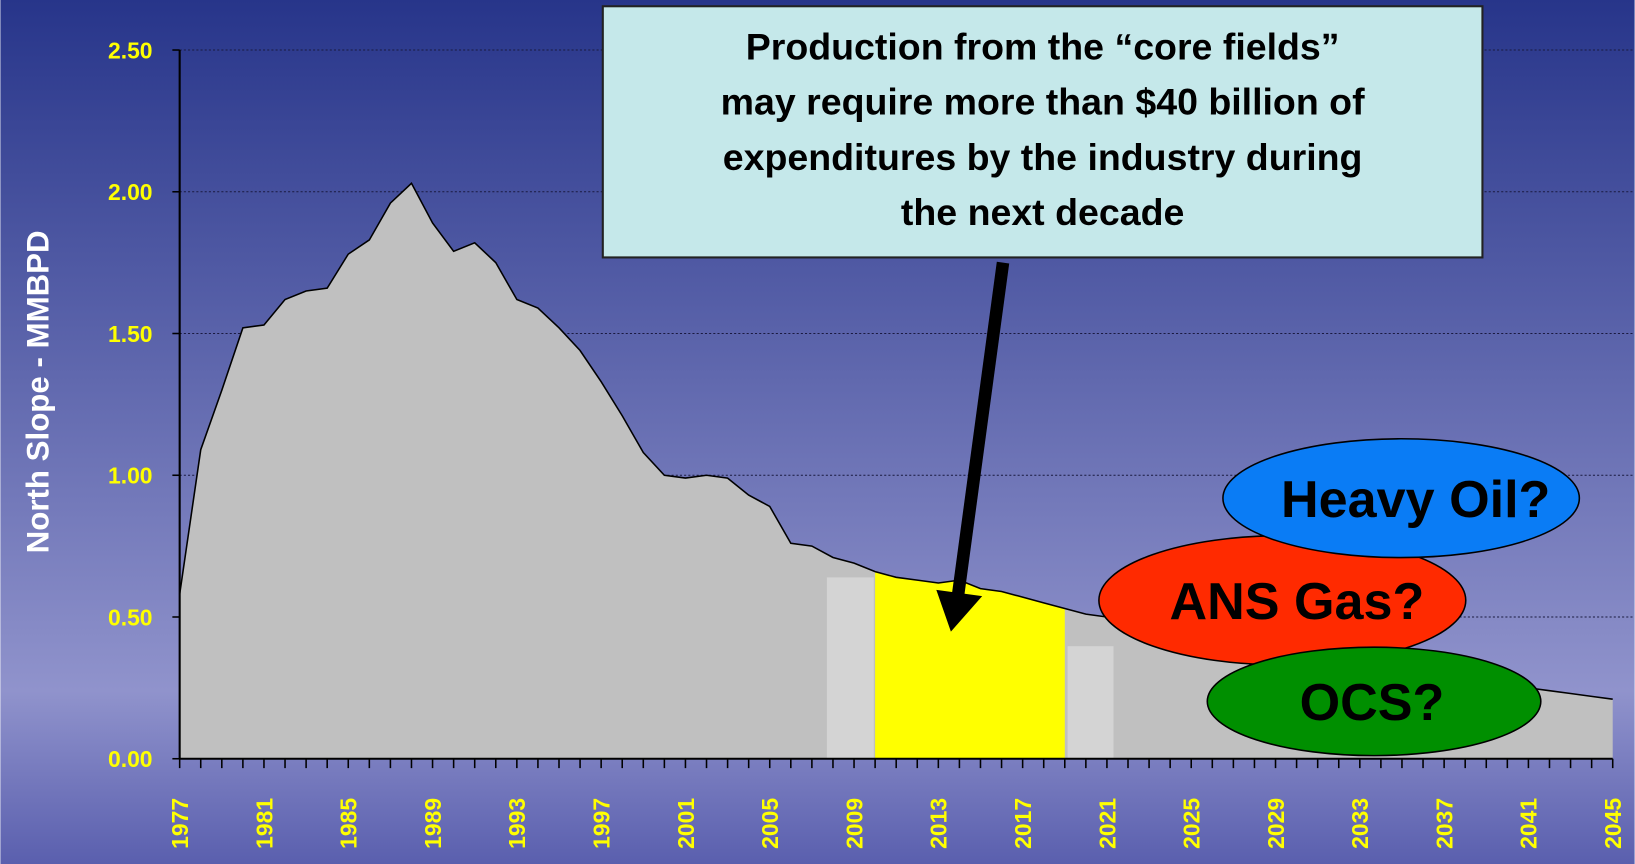 The image size is (1635, 864). What do you see at coordinates (970, 665) in the screenshot?
I see `highlight-area` at bounding box center [970, 665].